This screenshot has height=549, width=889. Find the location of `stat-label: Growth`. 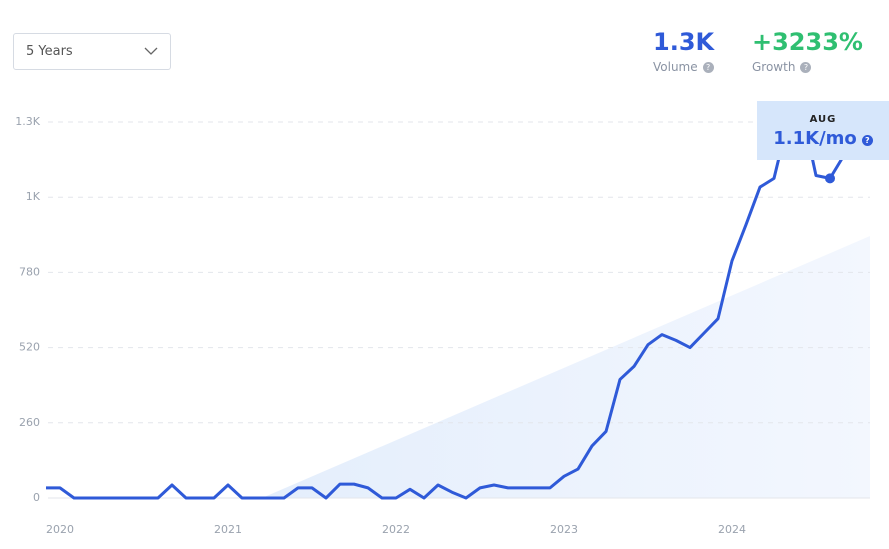

stat-label: Growth is located at coordinates (774, 67).